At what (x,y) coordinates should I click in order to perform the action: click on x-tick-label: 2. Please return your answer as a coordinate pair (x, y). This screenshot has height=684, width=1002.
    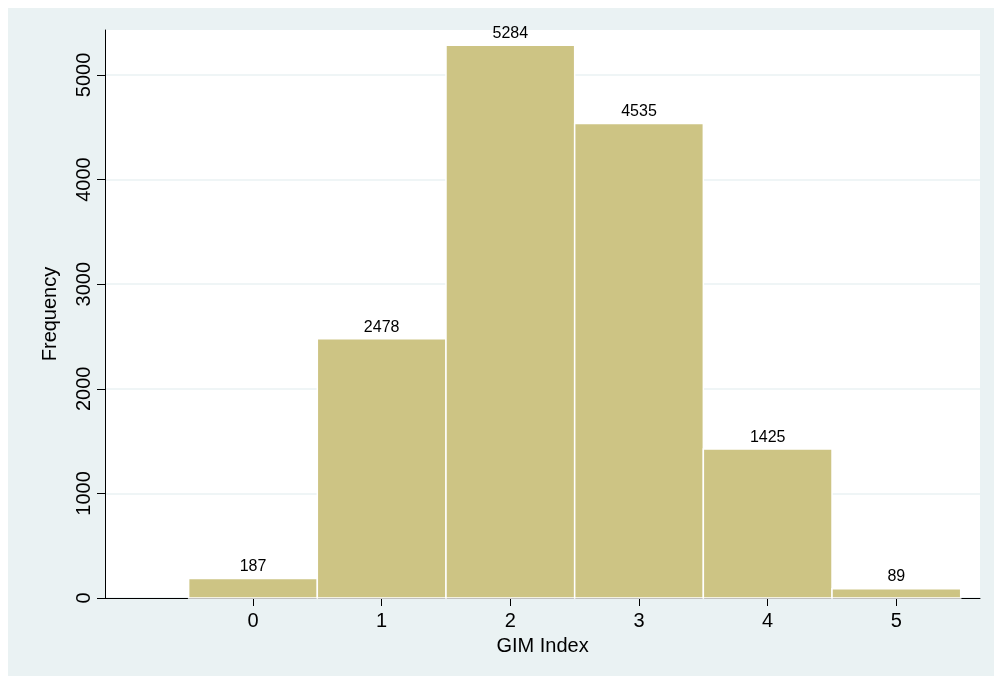
    Looking at the image, I should click on (510, 620).